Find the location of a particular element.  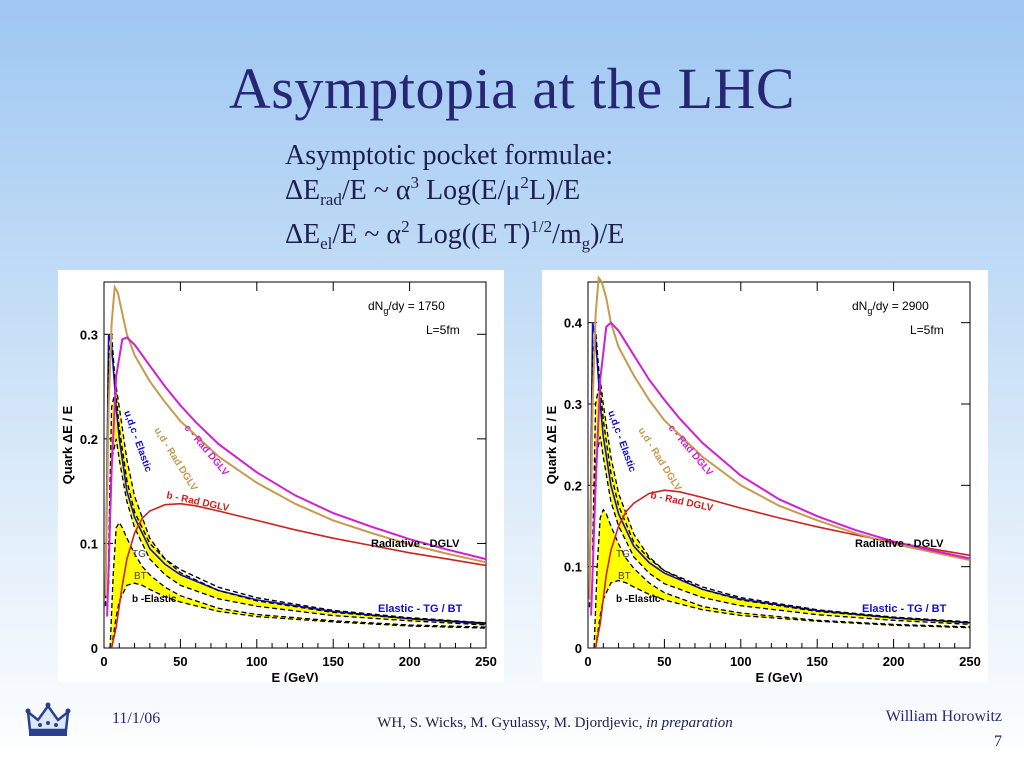

subtitle-line: Asymptotic pocket formulae: is located at coordinates (449, 155).